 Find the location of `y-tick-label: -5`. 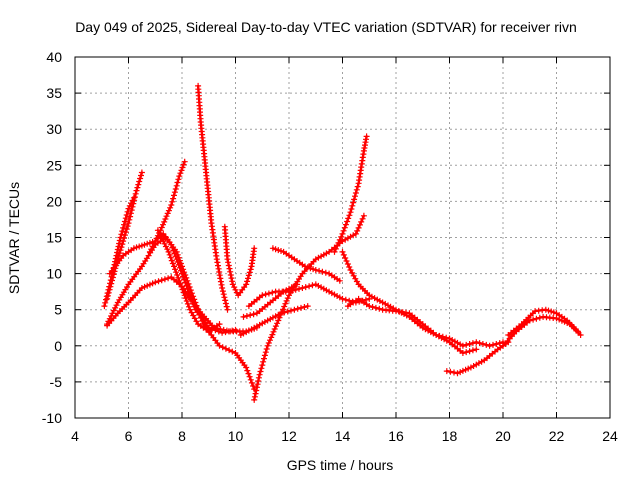

y-tick-label: -5 is located at coordinates (56, 382).